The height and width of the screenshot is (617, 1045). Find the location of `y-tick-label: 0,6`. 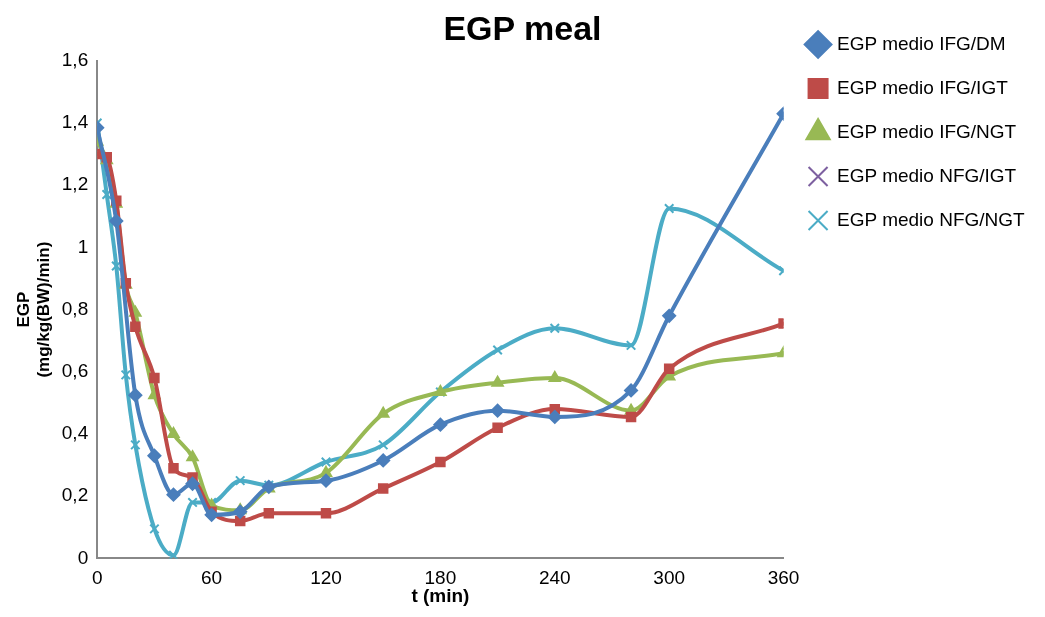

y-tick-label: 0,6 is located at coordinates (75, 371).